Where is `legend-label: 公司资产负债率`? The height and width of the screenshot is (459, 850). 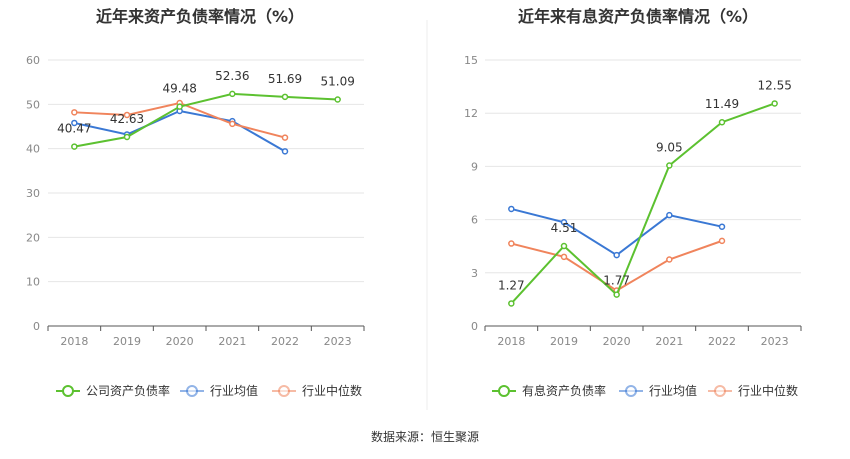
legend-label: 公司资产负债率 is located at coordinates (128, 390).